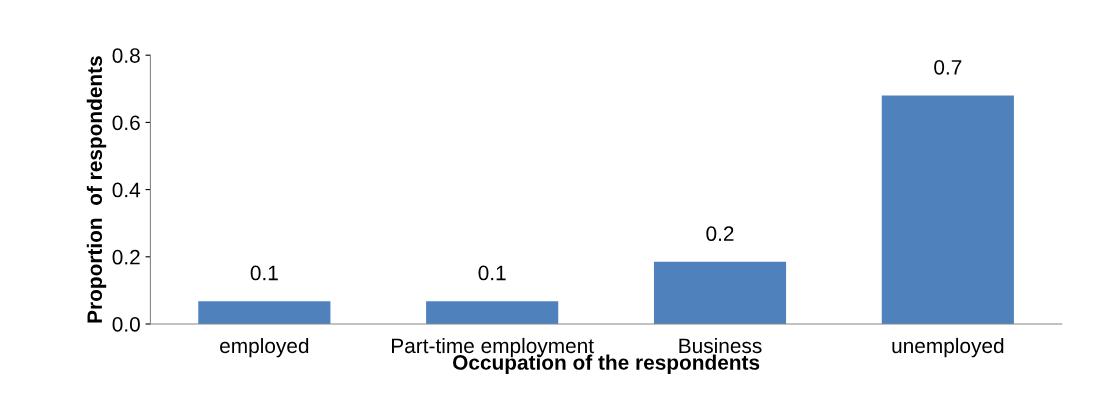 This screenshot has width=1098, height=400. I want to click on x-tick-label: employed, so click(264, 347).